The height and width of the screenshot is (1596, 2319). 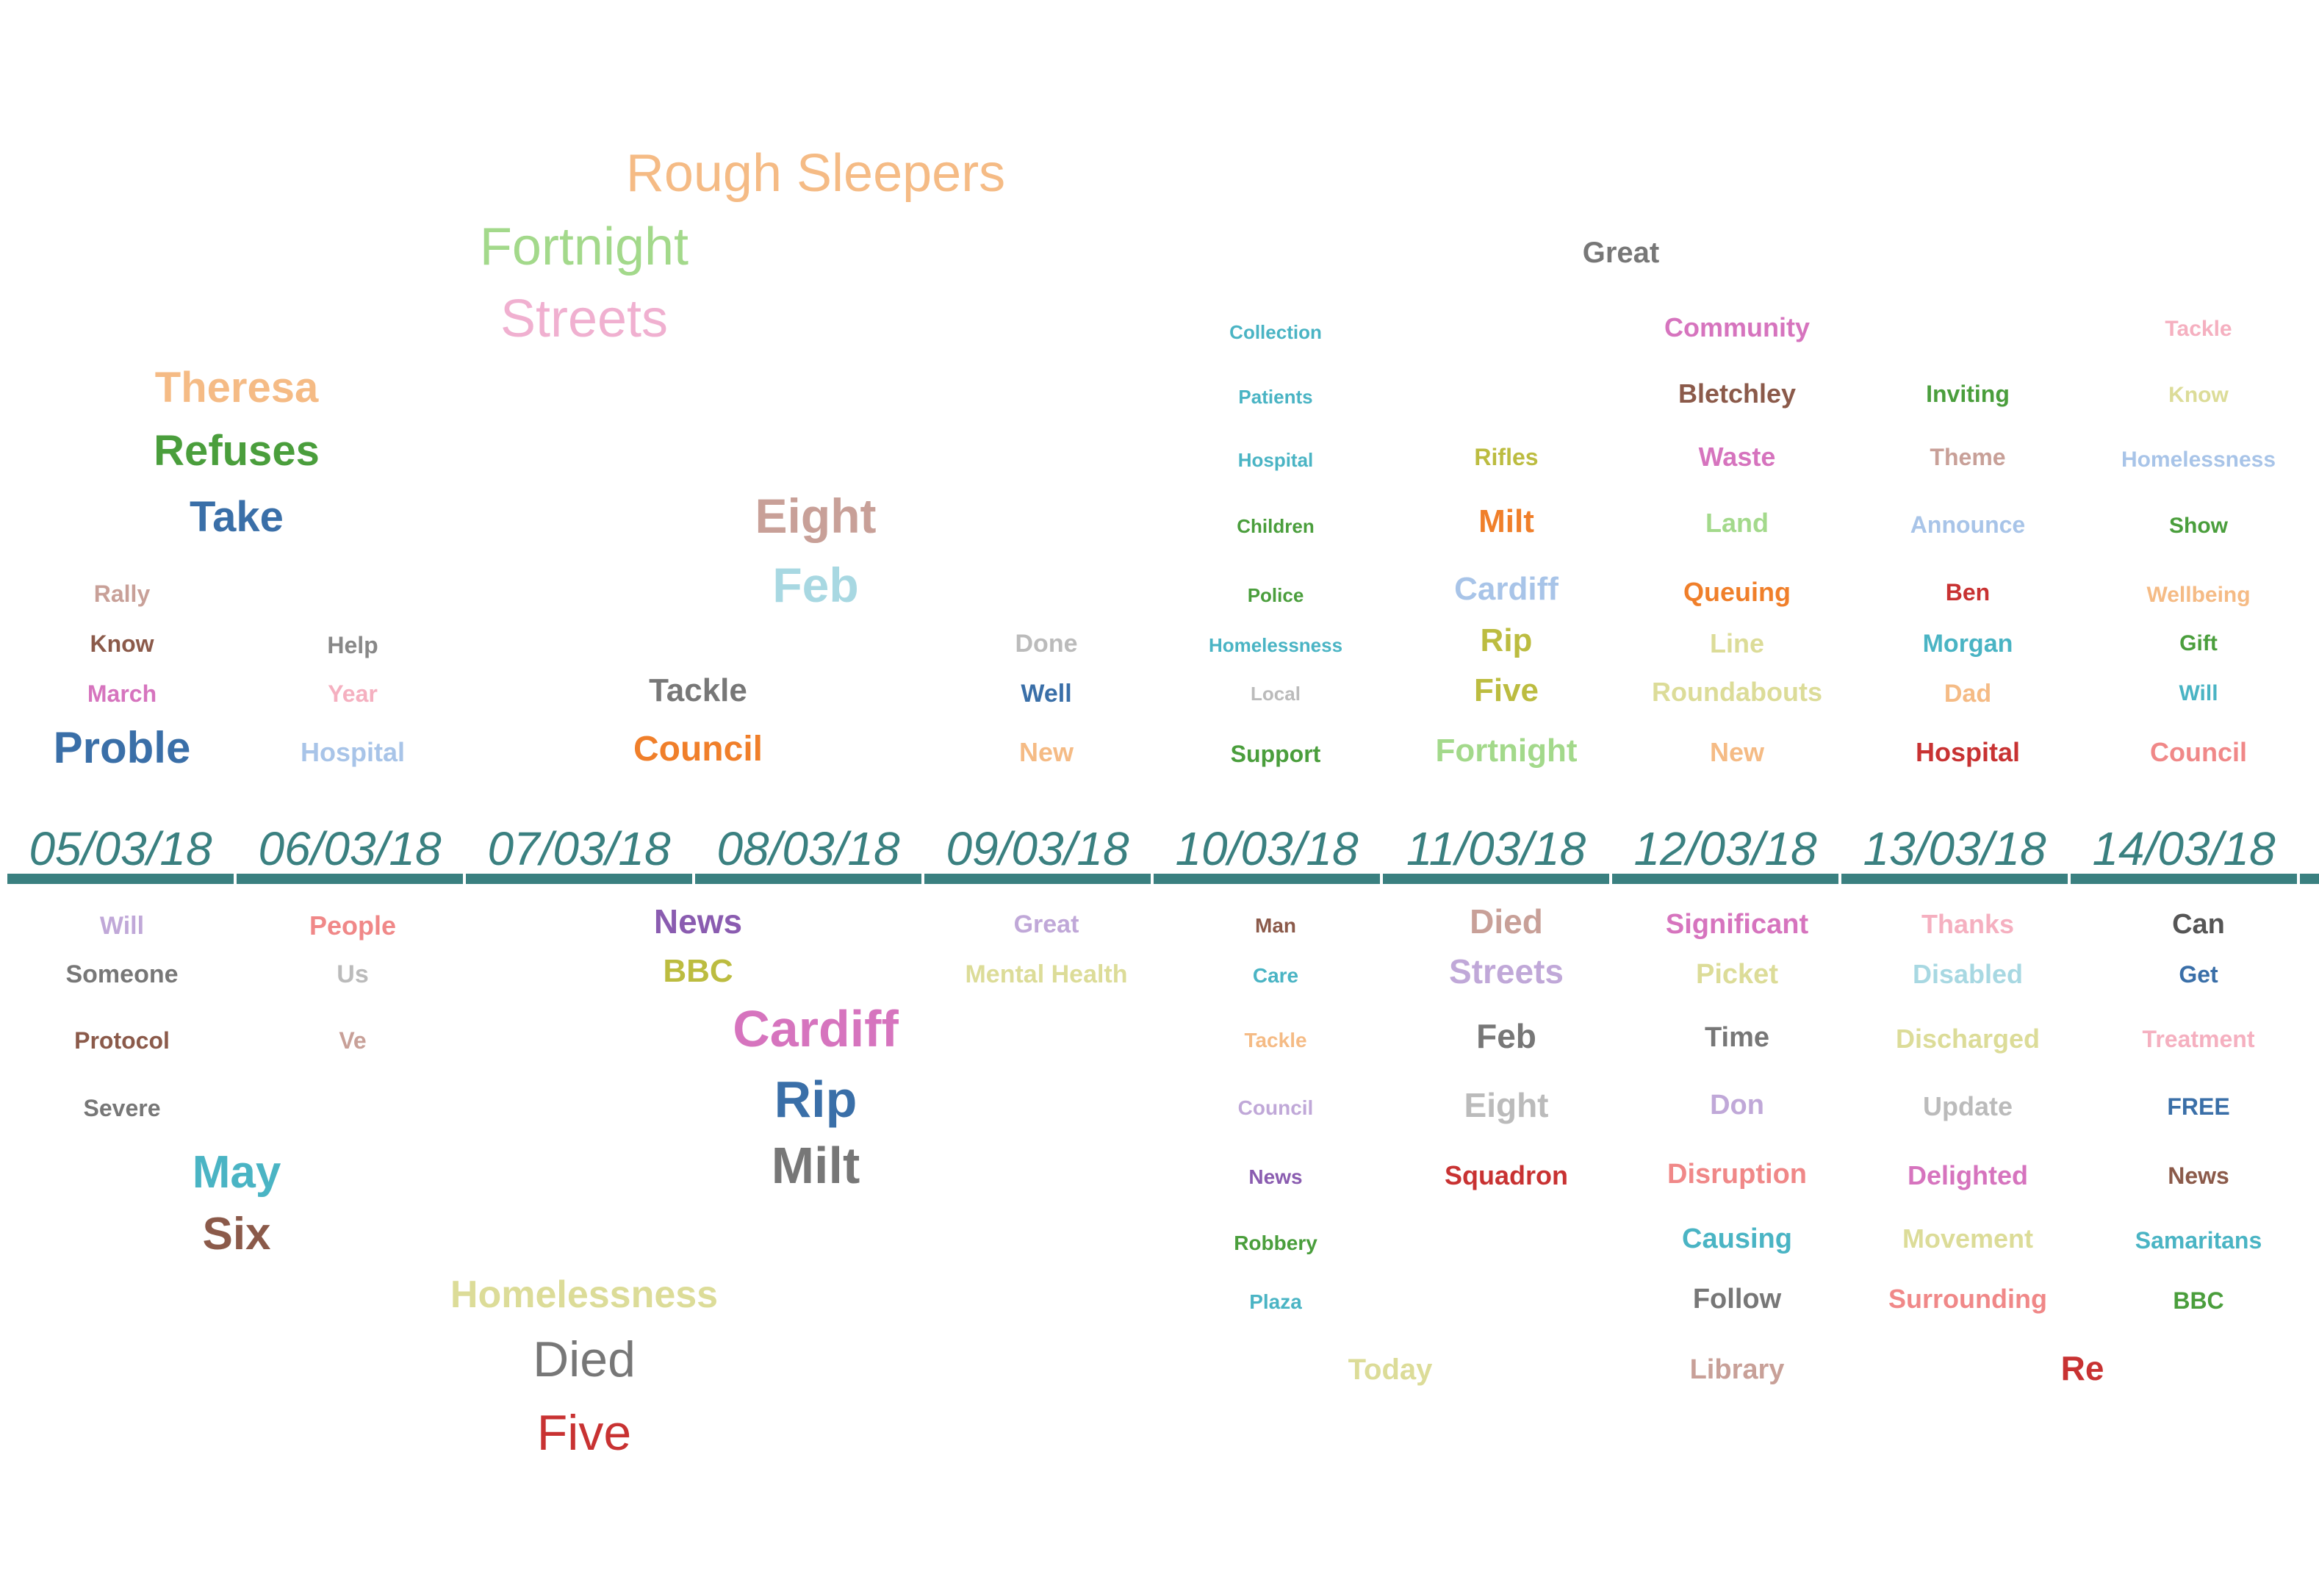 What do you see at coordinates (1506, 1175) in the screenshot?
I see `word-label: Squadron` at bounding box center [1506, 1175].